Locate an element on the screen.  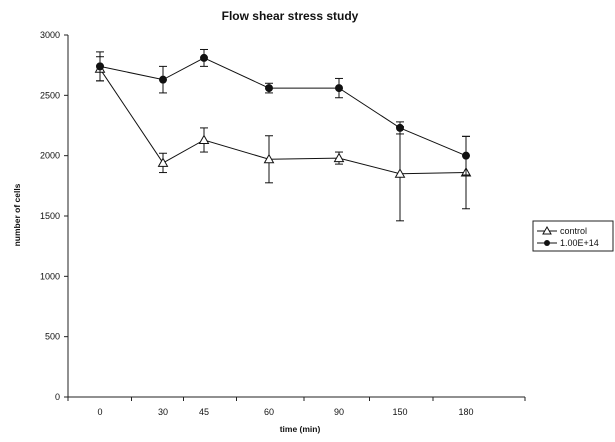
y-tick-label: 3000 is located at coordinates (50, 35).